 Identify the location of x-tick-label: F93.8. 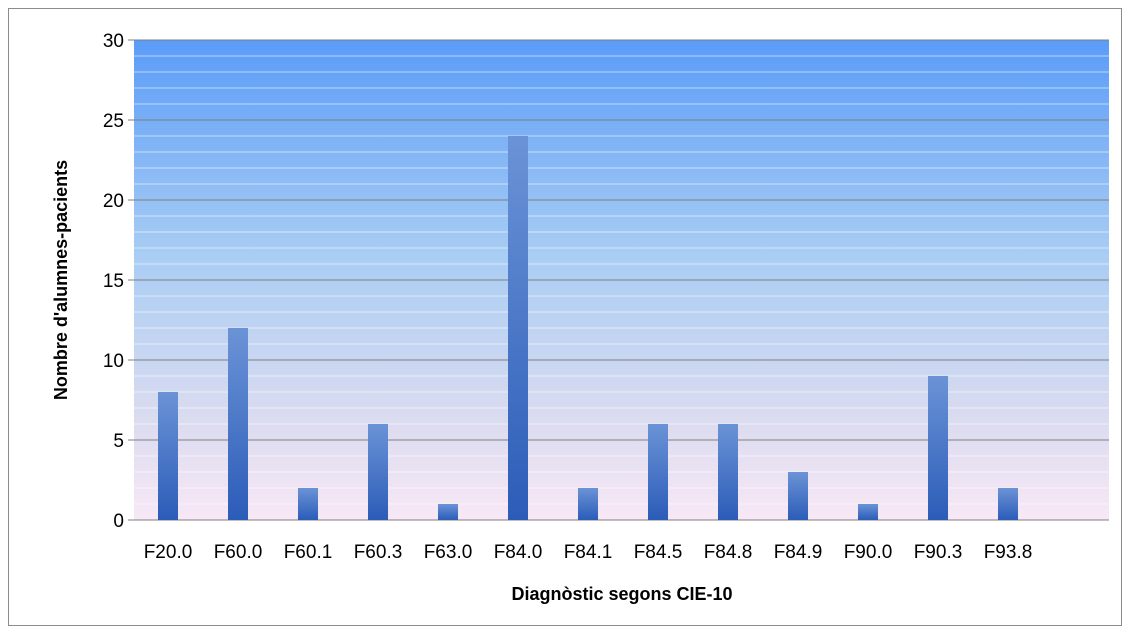
(1008, 552).